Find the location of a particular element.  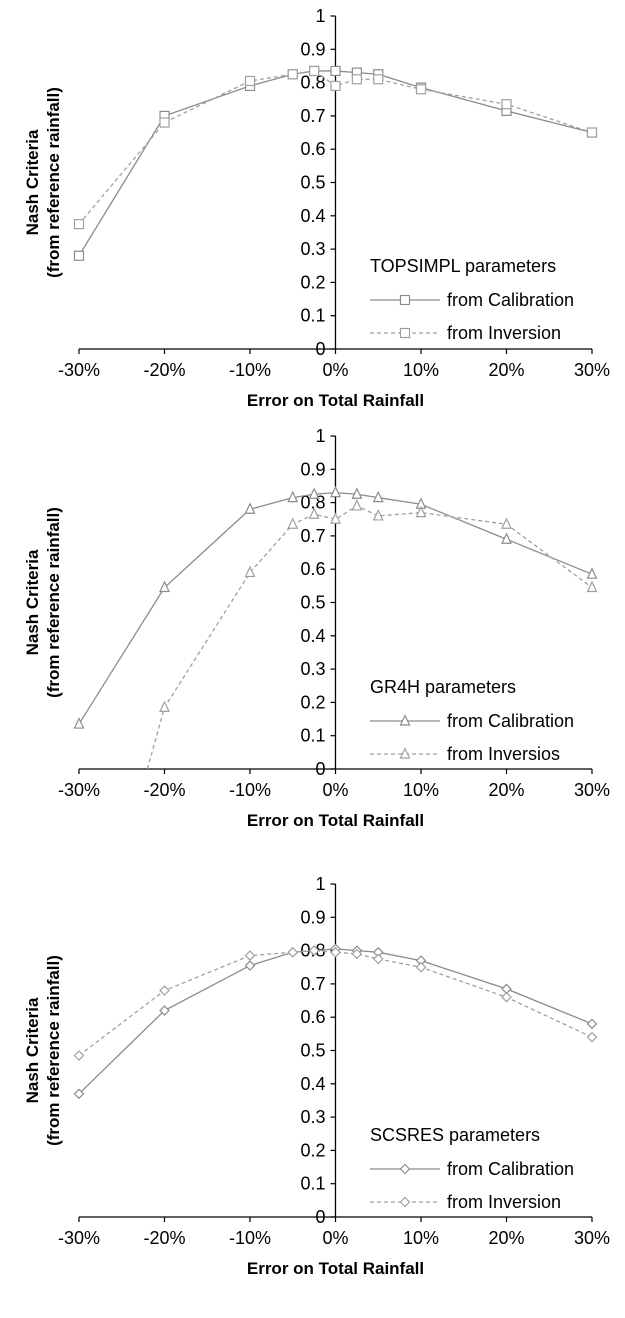

legend-title: GR4H parameters is located at coordinates (443, 687).